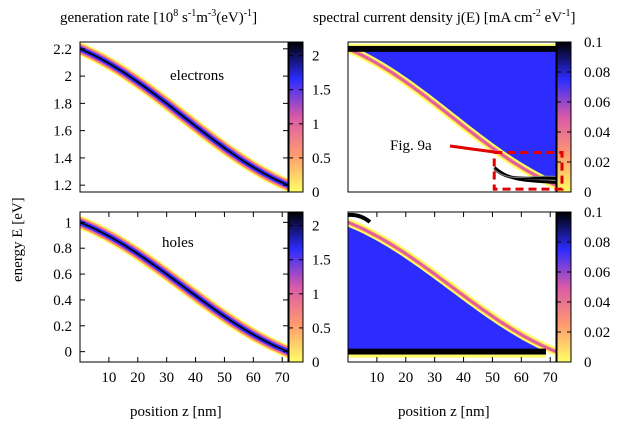 The width and height of the screenshot is (639, 425). I want to click on y-tick-label: 1.6, so click(62, 132).